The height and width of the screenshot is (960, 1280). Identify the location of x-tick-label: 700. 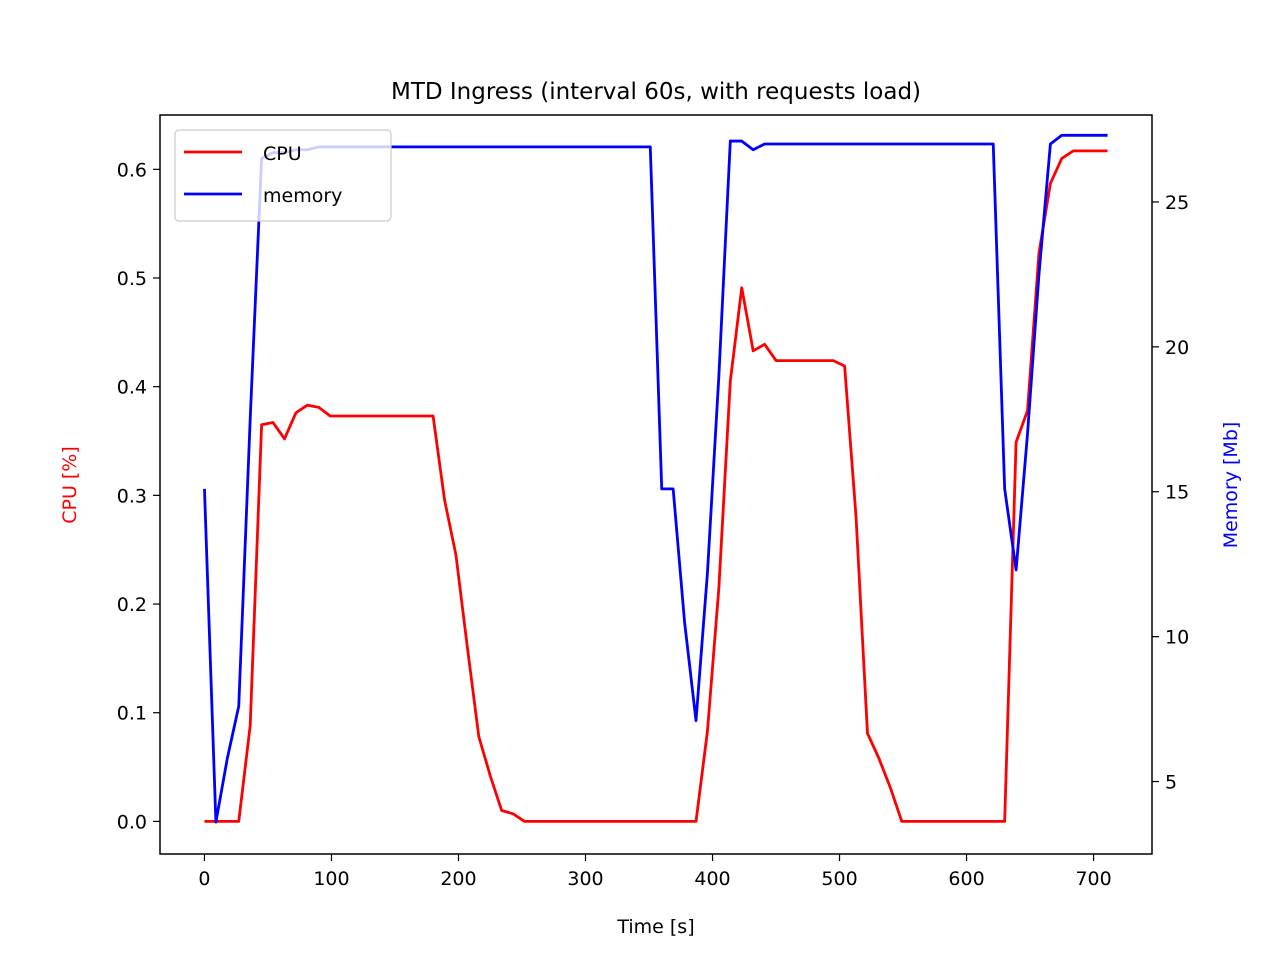
(1093, 879).